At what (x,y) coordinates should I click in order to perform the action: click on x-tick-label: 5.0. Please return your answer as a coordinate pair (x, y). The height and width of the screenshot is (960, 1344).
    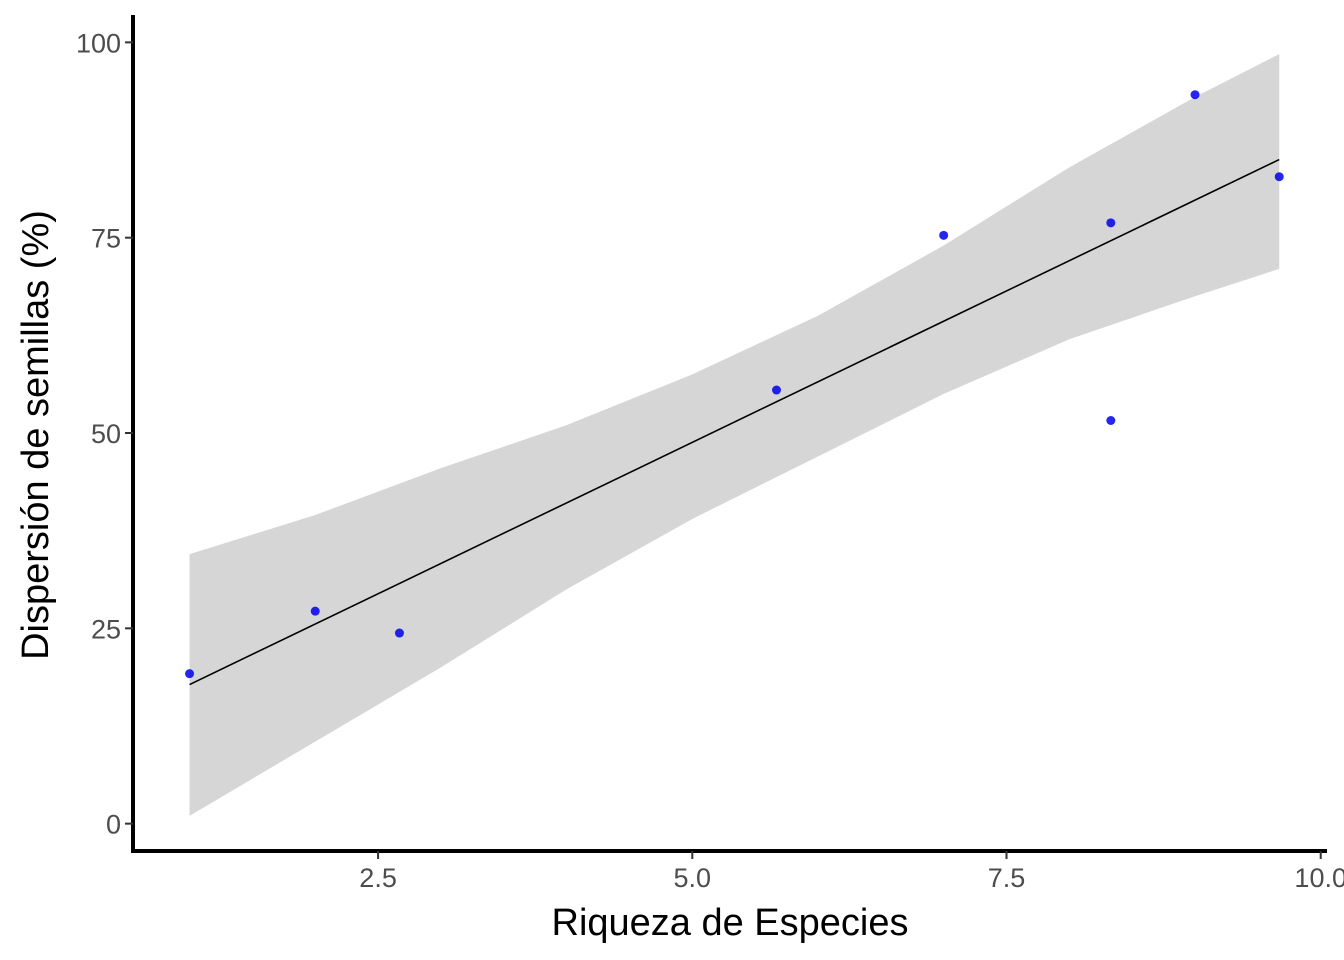
    Looking at the image, I should click on (693, 878).